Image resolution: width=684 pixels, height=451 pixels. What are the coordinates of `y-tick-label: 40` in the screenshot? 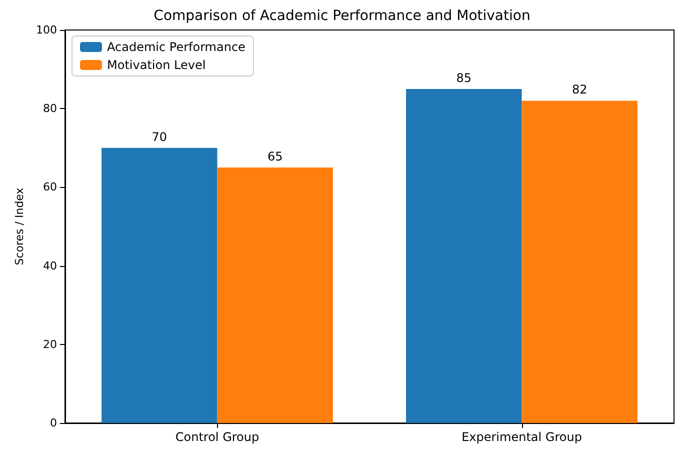 It's located at (50, 265).